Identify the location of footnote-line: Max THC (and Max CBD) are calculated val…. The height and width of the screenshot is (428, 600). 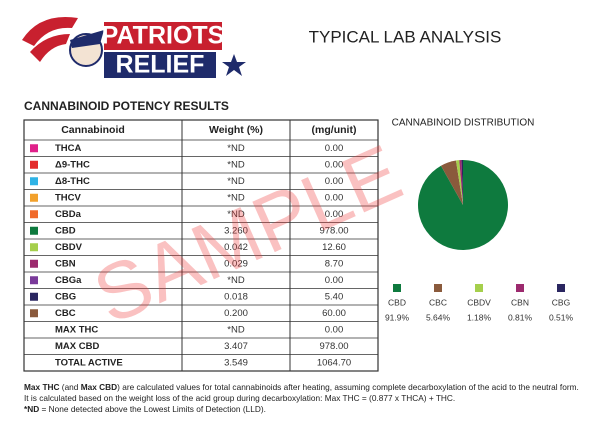
(304, 393).